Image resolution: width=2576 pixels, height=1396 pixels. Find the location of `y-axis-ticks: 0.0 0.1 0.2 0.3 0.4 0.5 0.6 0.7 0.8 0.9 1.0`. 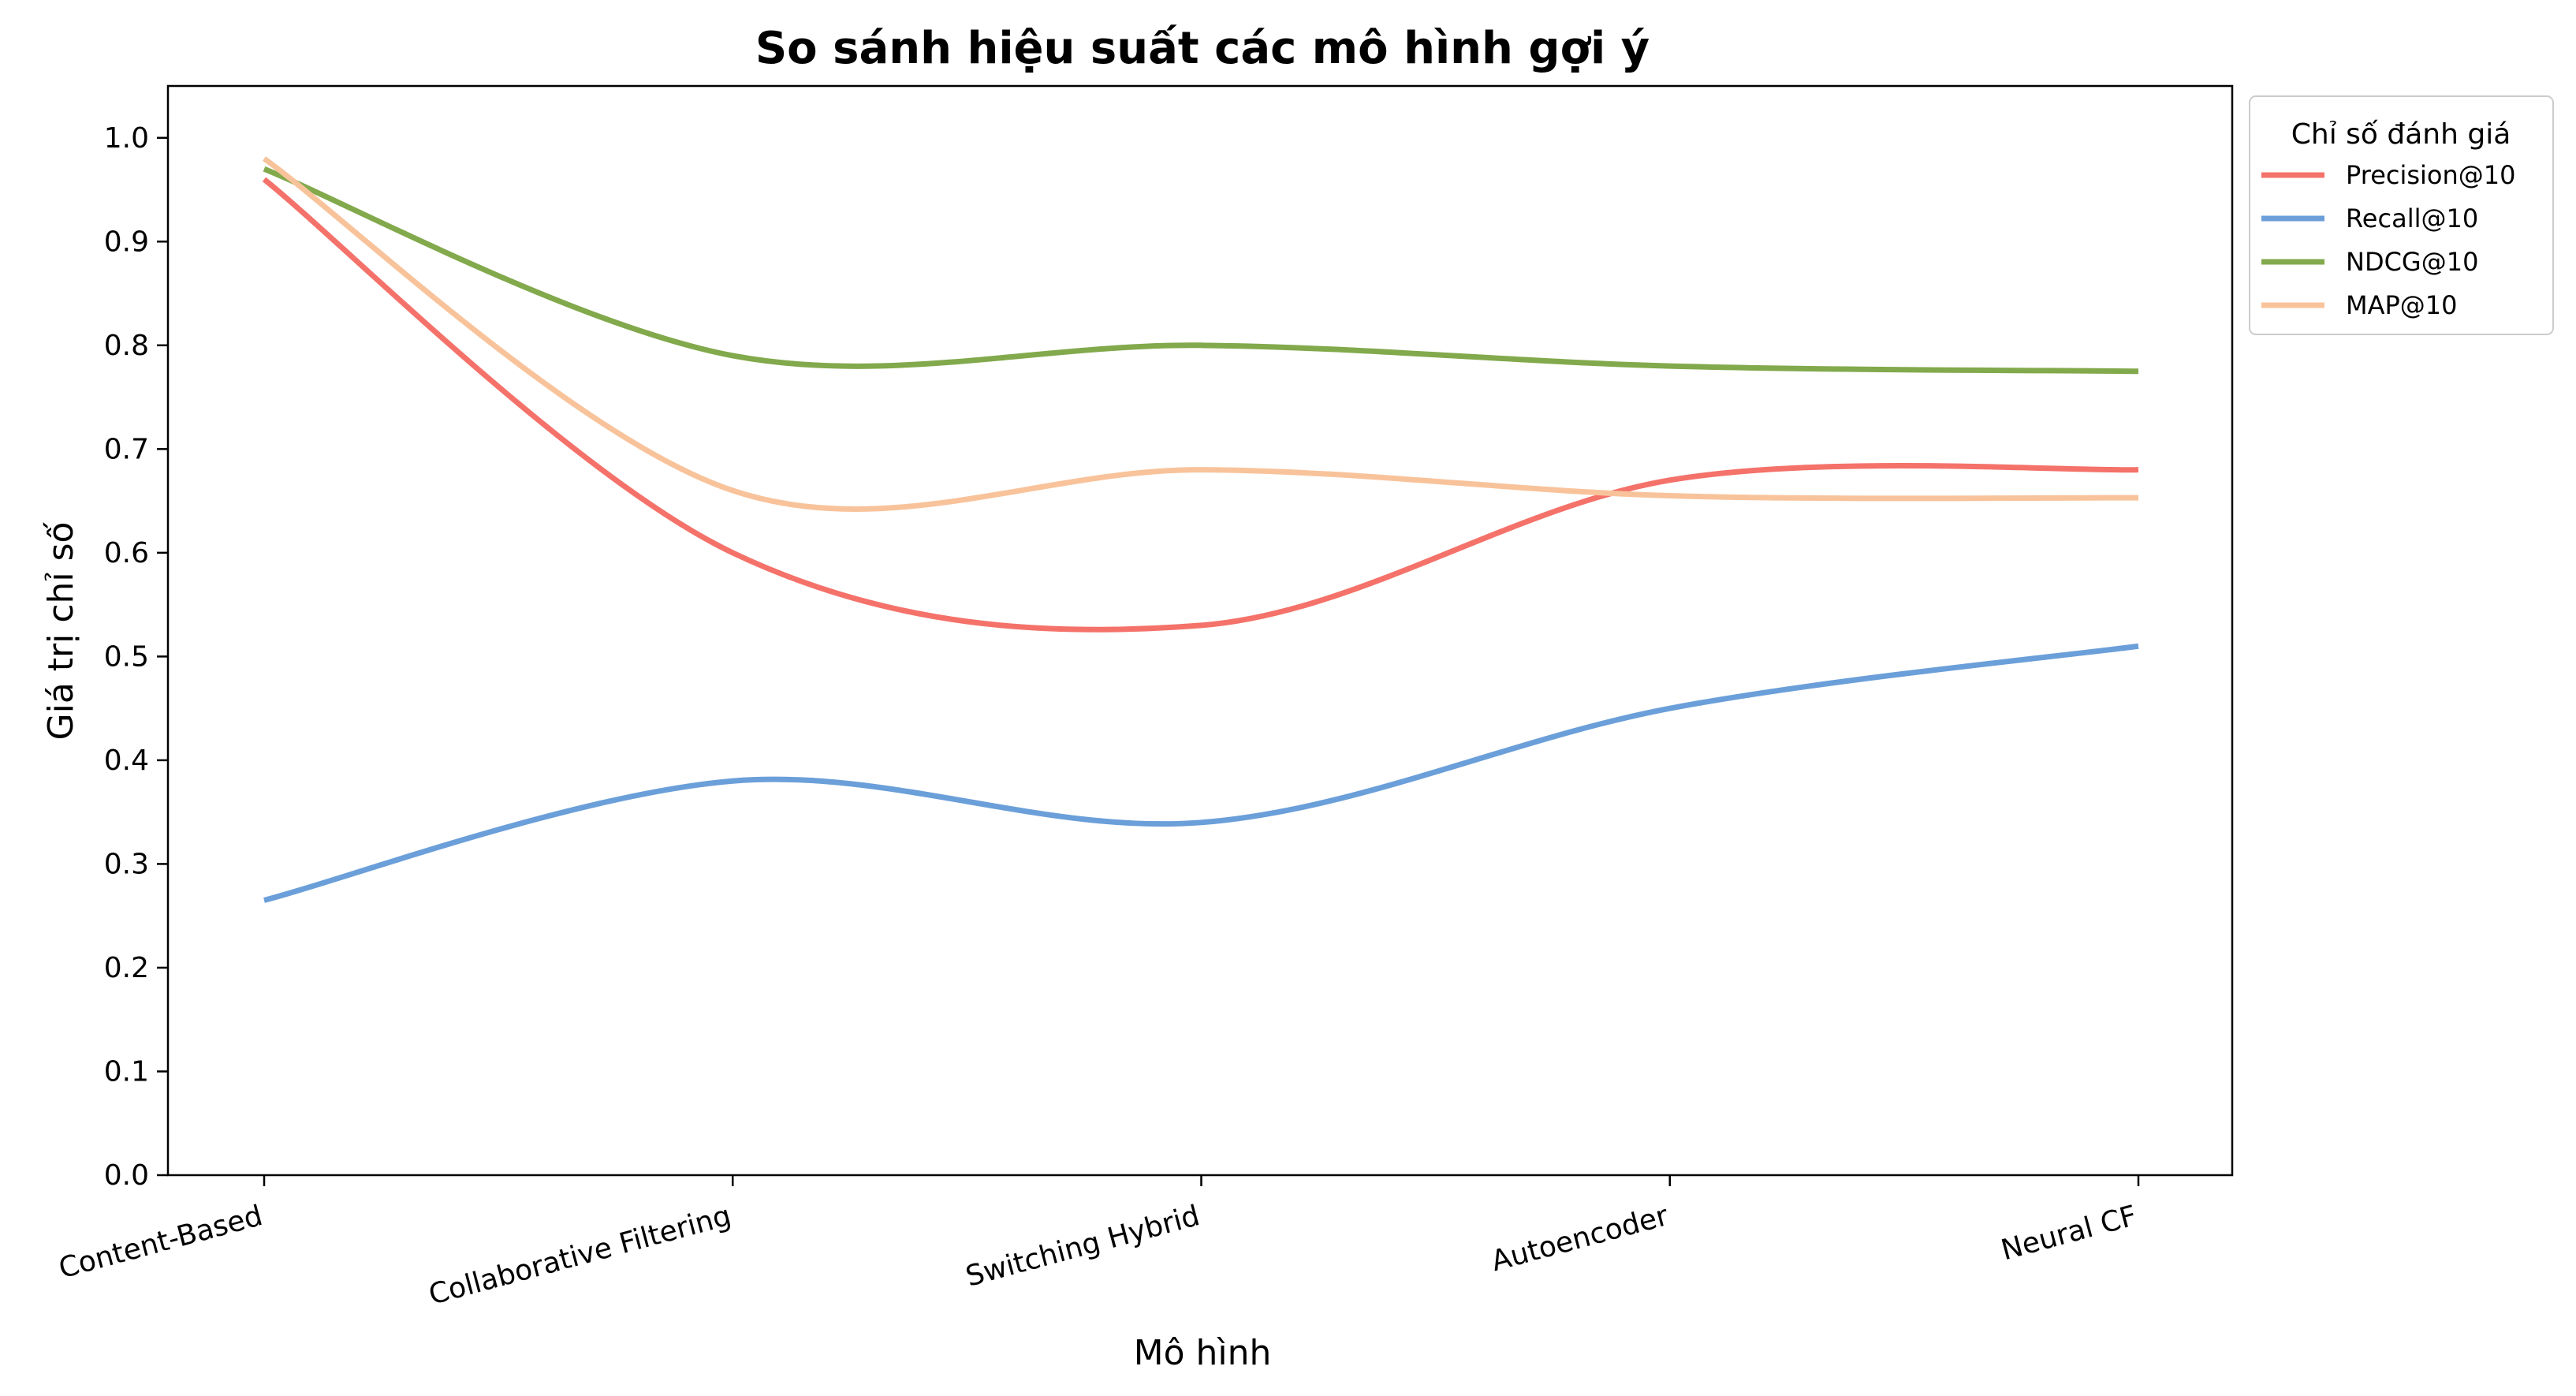

y-axis-ticks: 0.0 0.1 0.2 0.3 0.4 0.5 0.6 0.7 0.8 0.9 1.0 is located at coordinates (136, 657).